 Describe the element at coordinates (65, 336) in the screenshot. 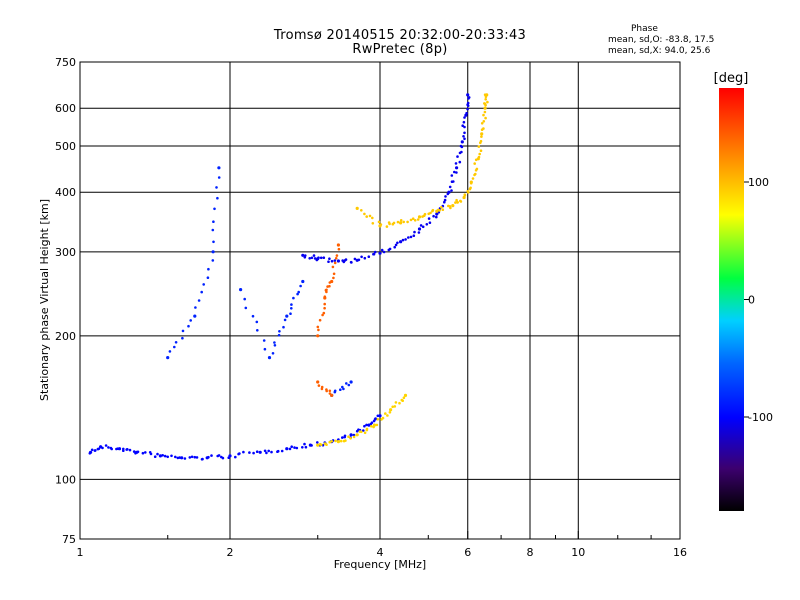

I see `y-tick-label: 200` at that location.